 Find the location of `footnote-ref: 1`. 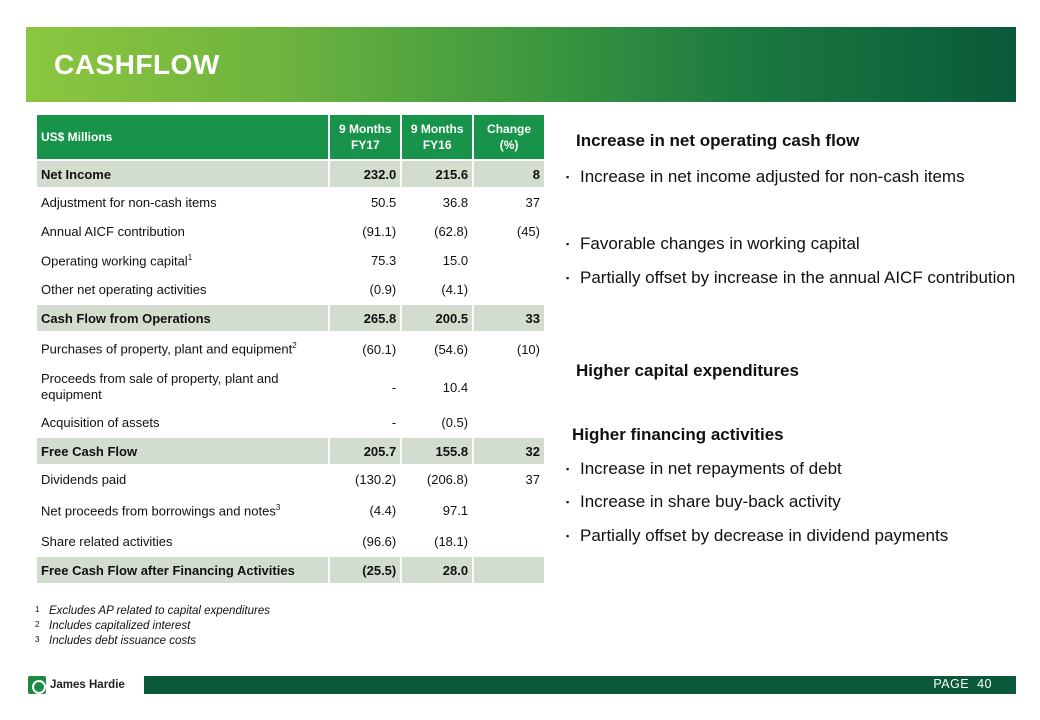

footnote-ref: 1 is located at coordinates (190, 257).